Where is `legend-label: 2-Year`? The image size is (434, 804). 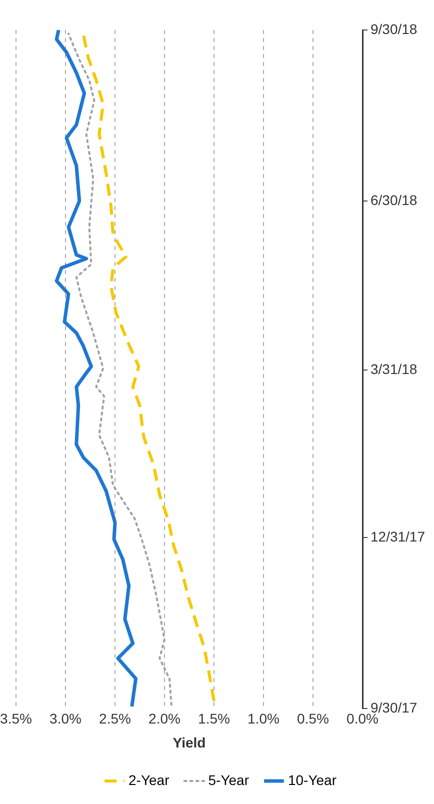
legend-label: 2-Year is located at coordinates (149, 780).